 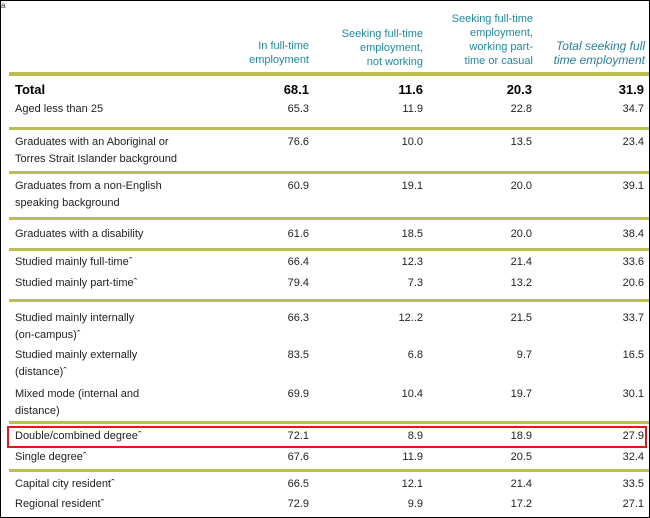 What do you see at coordinates (329, 74) in the screenshot?
I see `header-rule` at bounding box center [329, 74].